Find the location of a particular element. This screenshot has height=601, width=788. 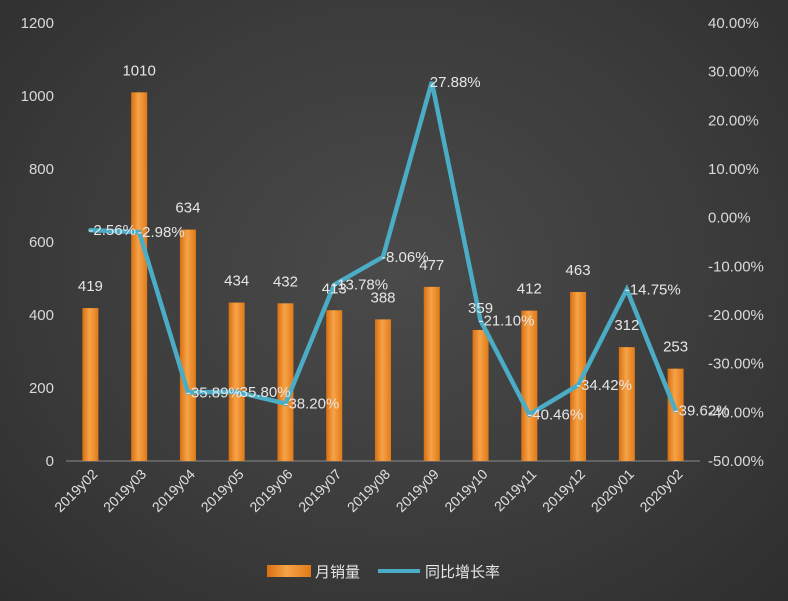

bar-data-label: 312 is located at coordinates (626, 325).